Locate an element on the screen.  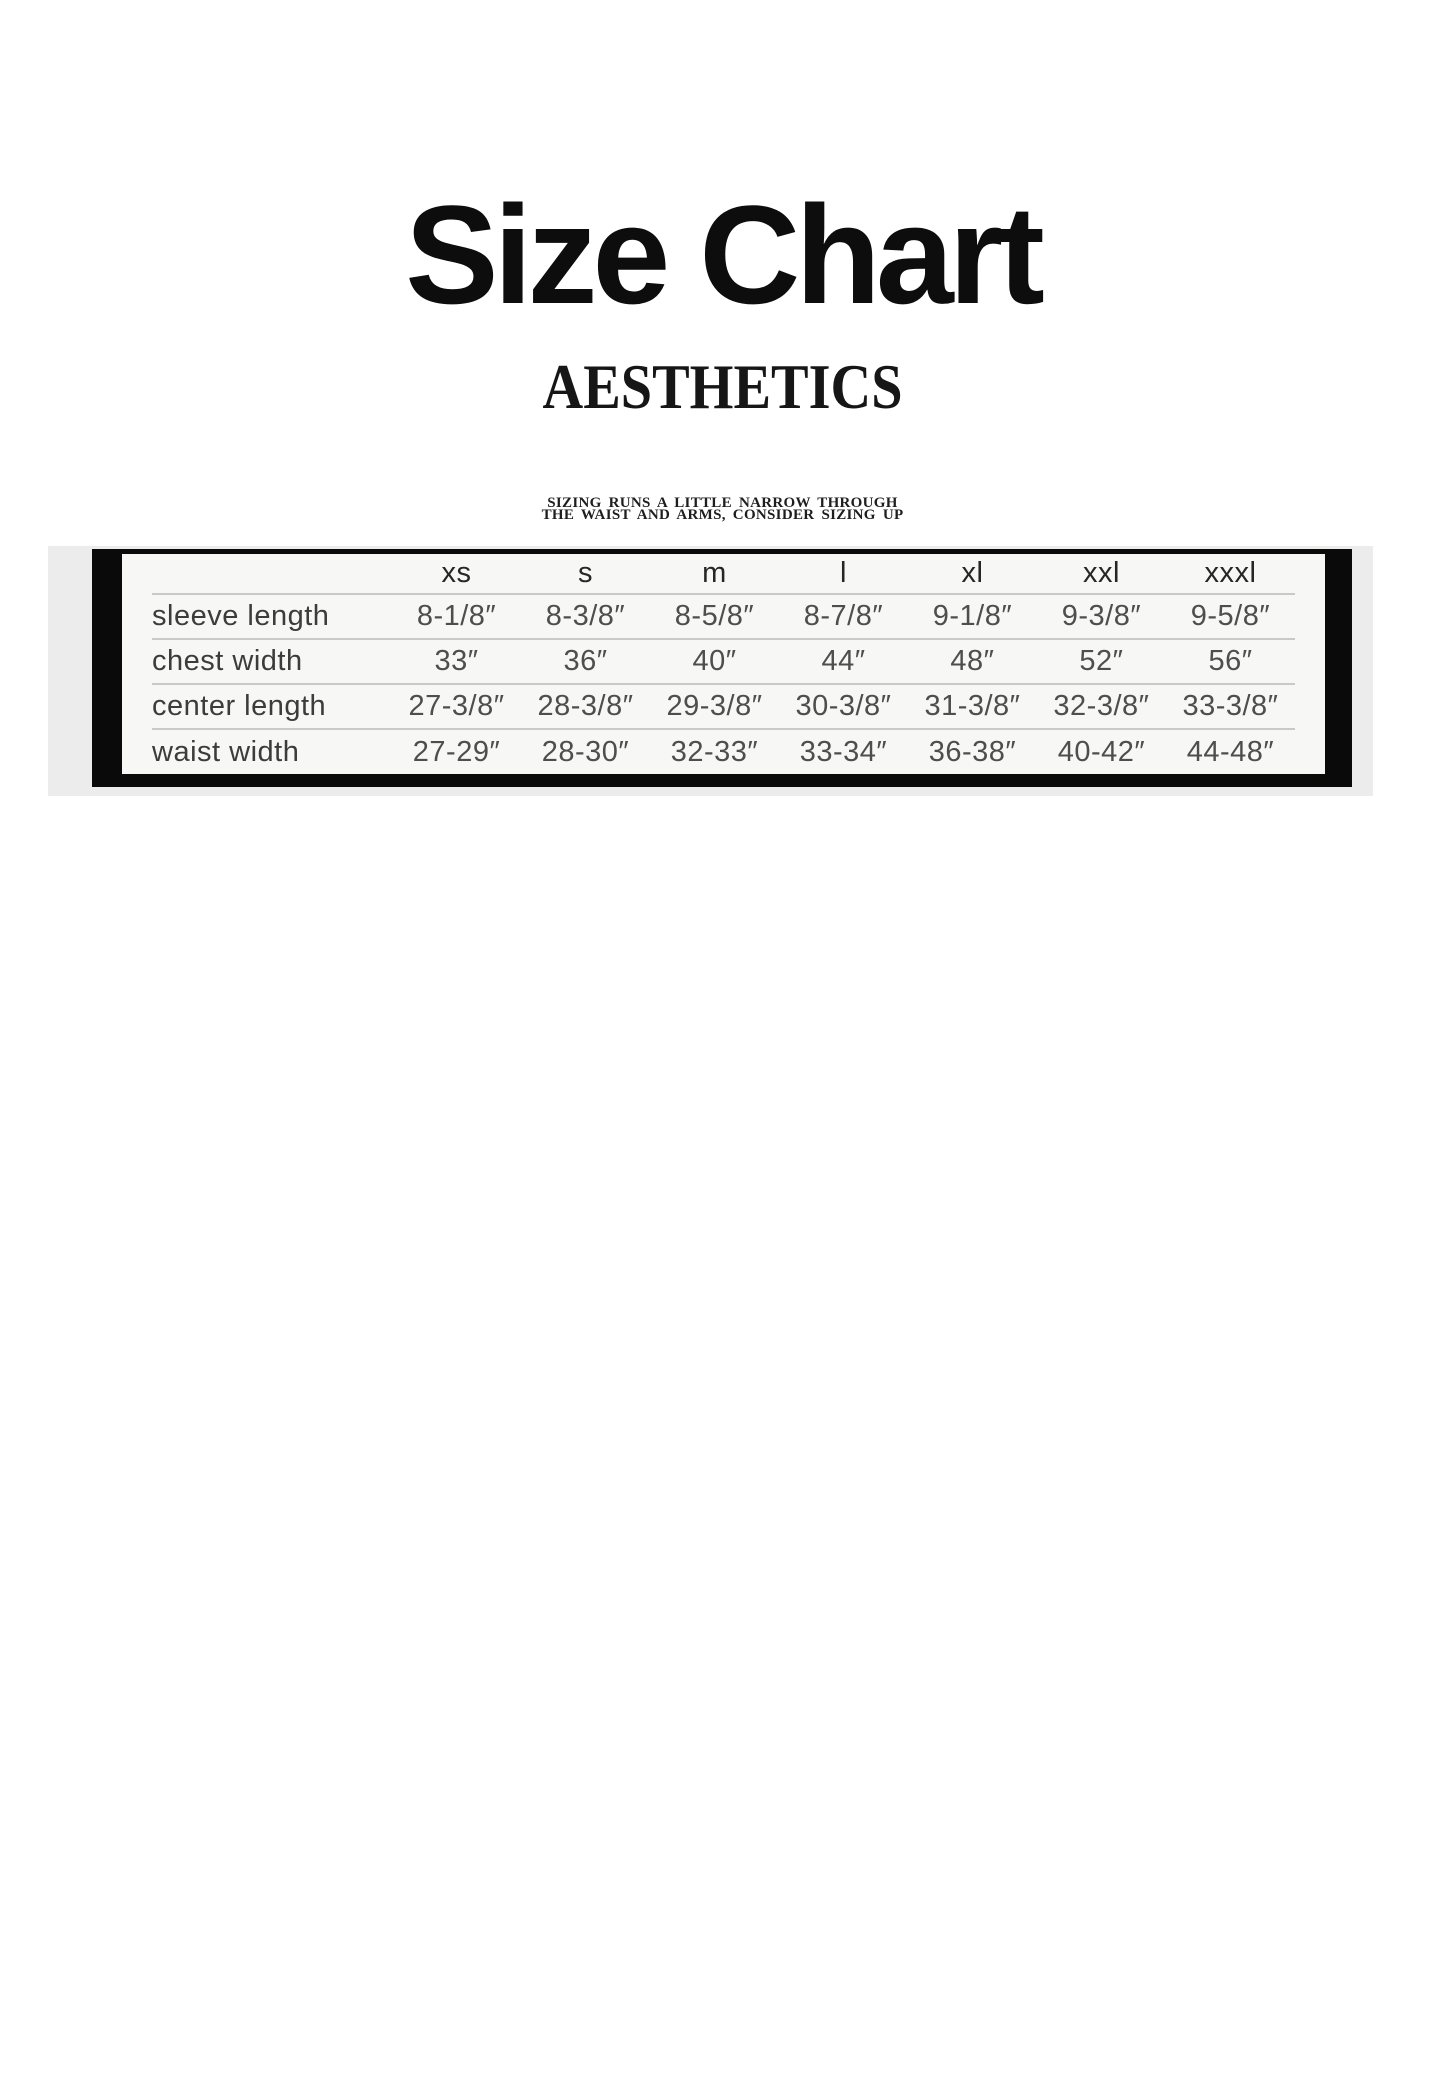
cell-sleeve-xl: 9-1/8″ is located at coordinates (972, 616).